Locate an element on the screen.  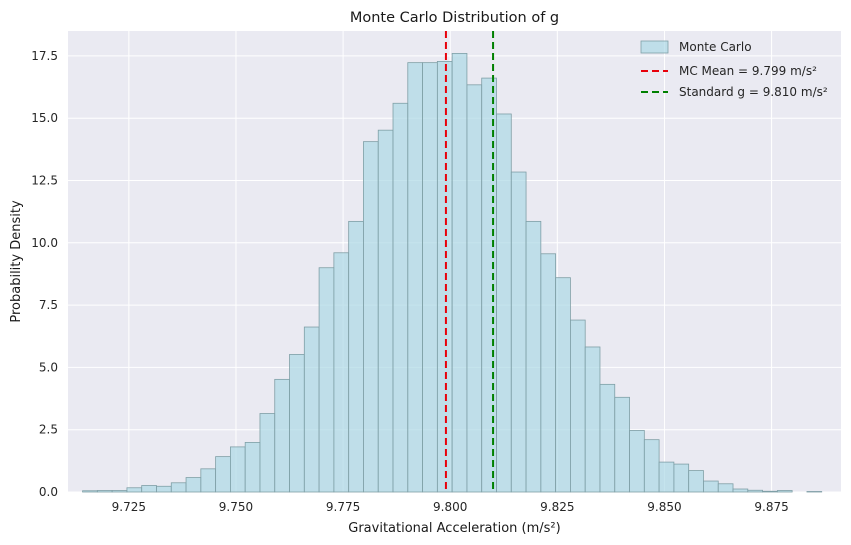
y-axis-label: Probability Density is located at coordinates (16, 261).